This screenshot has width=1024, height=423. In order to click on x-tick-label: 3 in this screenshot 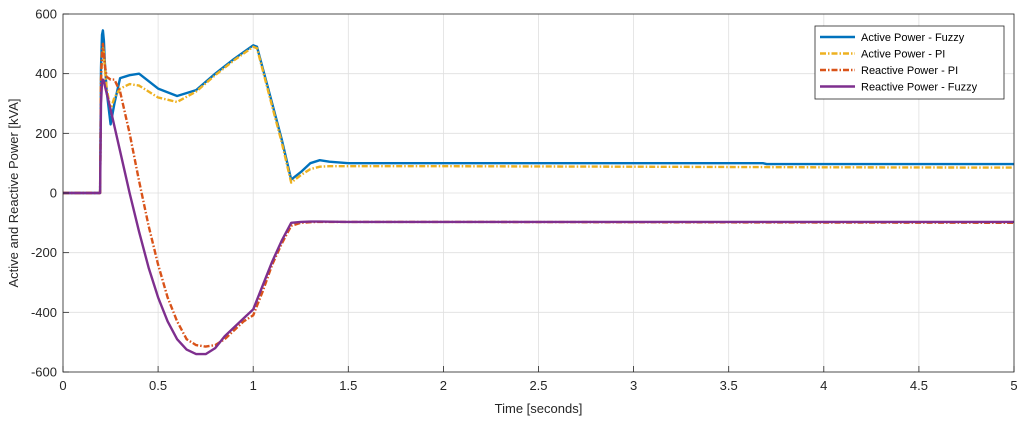, I will do `click(633, 385)`.